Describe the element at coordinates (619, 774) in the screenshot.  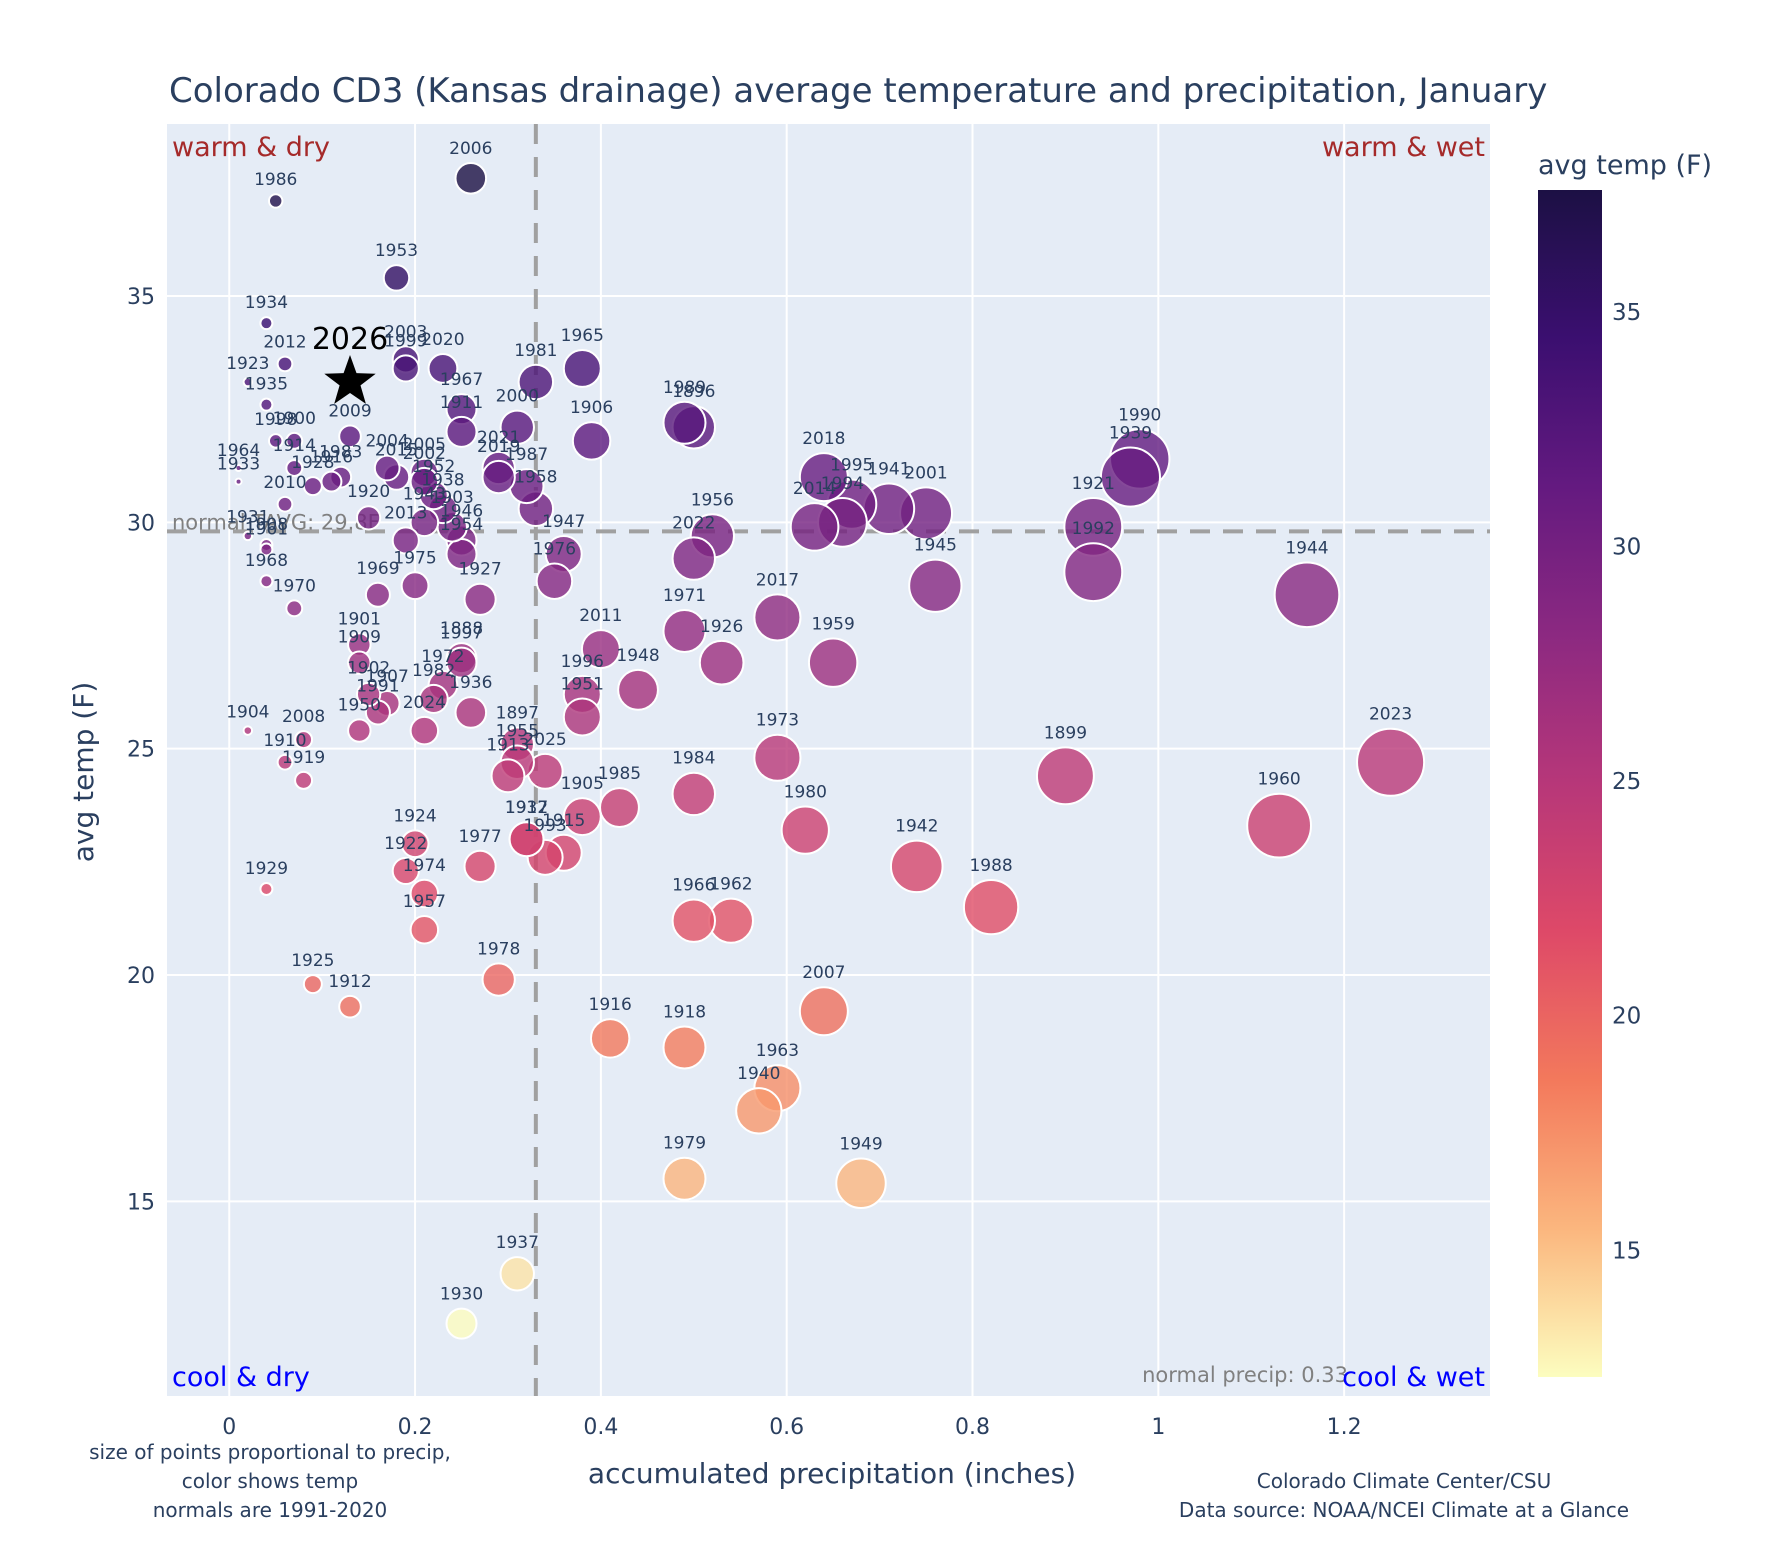
I see `point-label: 1985` at that location.